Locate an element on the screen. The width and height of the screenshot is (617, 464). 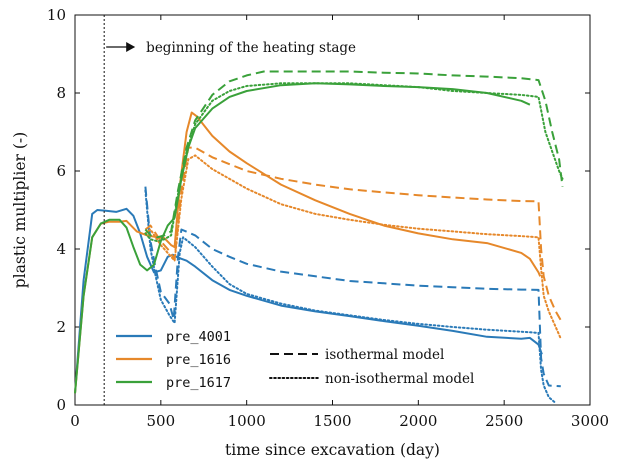
legend-series: pre_4001 pre_1616 pre_1617 is located at coordinates (173, 360).